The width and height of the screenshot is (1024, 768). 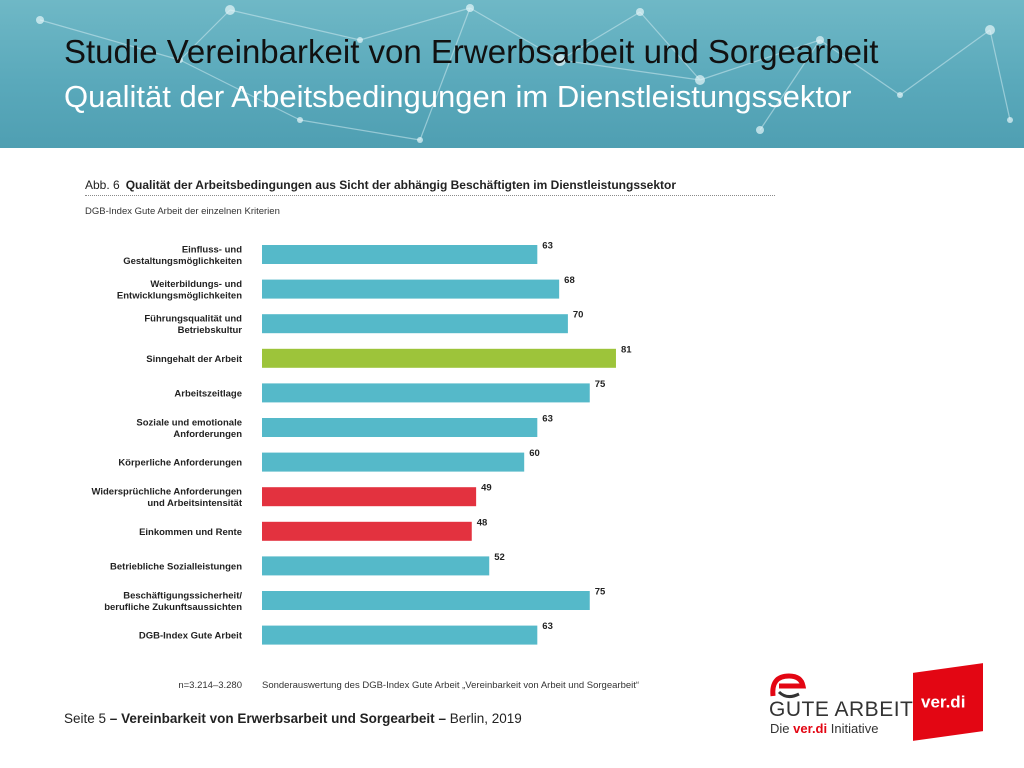 I want to click on footer-page: Seite 5, so click(x=85, y=718).